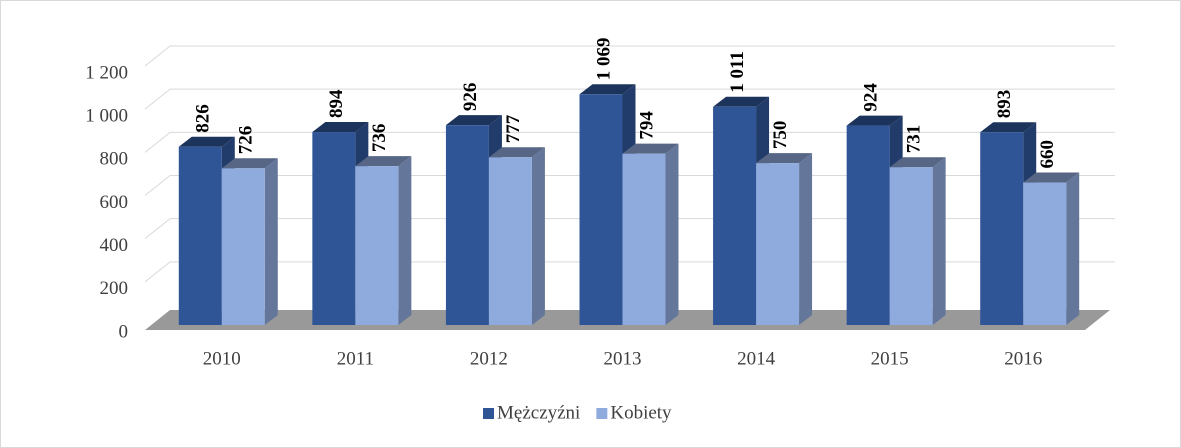  What do you see at coordinates (756, 358) in the screenshot?
I see `x-tick-label: 2014` at bounding box center [756, 358].